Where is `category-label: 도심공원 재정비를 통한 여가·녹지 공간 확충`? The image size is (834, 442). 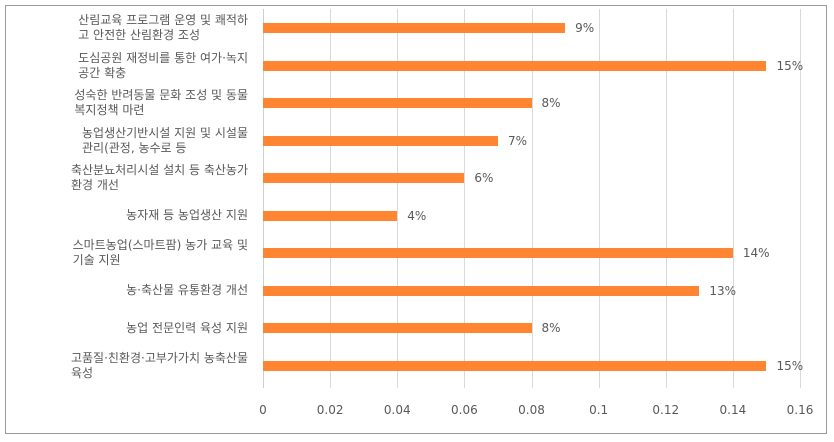 category-label: 도심공원 재정비를 통한 여가·녹지 공간 확충 is located at coordinates (163, 65).